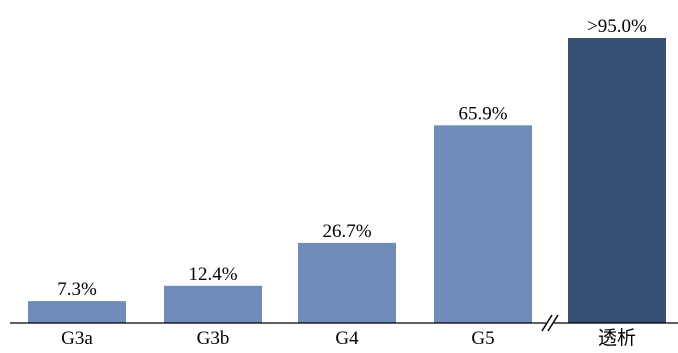 The image size is (678, 353). I want to click on data-label-G3b: 12.4%, so click(212, 274).